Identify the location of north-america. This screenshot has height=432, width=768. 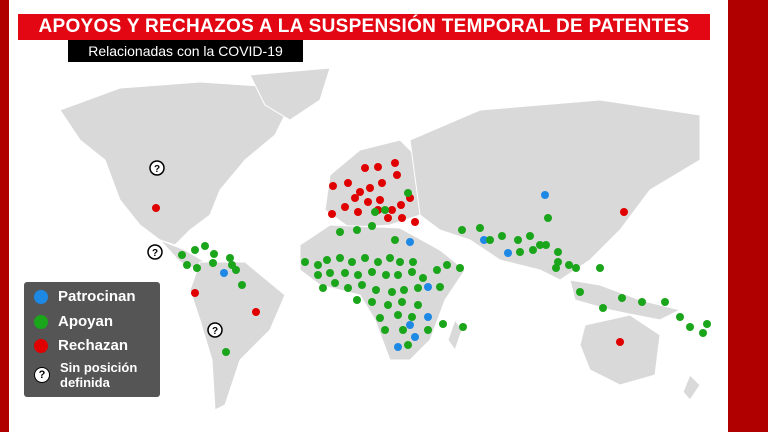
(175, 163).